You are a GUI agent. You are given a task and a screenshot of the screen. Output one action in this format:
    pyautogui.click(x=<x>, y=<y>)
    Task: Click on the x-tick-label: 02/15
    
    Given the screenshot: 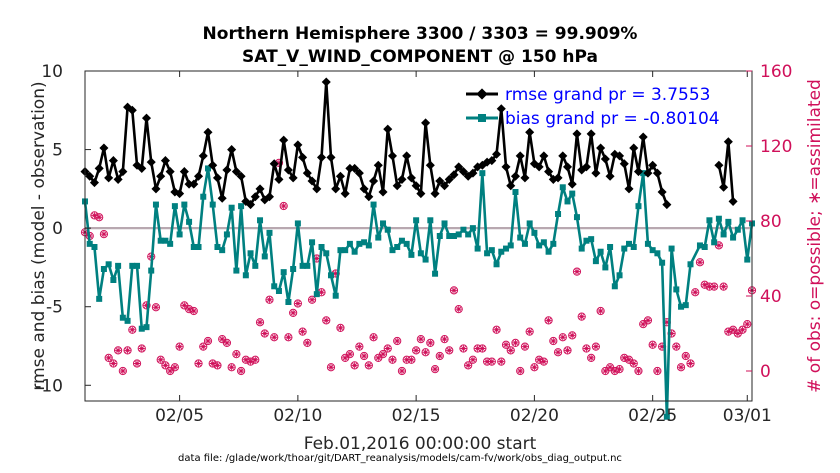 What is the action you would take?
    pyautogui.click(x=416, y=416)
    